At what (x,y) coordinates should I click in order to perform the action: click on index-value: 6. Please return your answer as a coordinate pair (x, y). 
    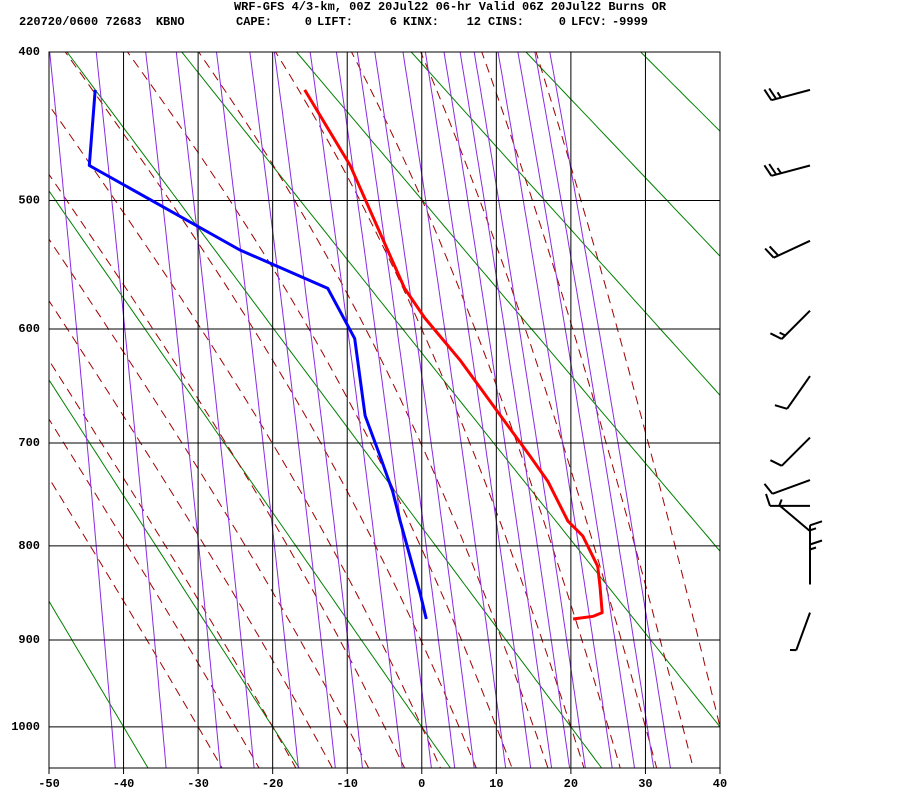
    Looking at the image, I should click on (393, 22).